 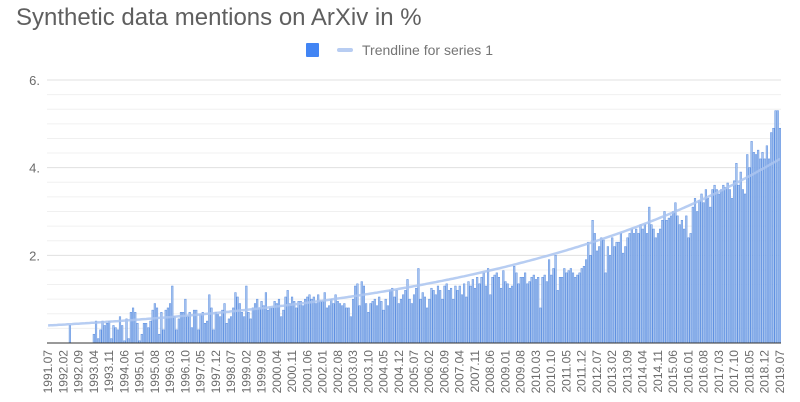 What do you see at coordinates (345, 50) in the screenshot?
I see `legend-trendline-swatch` at bounding box center [345, 50].